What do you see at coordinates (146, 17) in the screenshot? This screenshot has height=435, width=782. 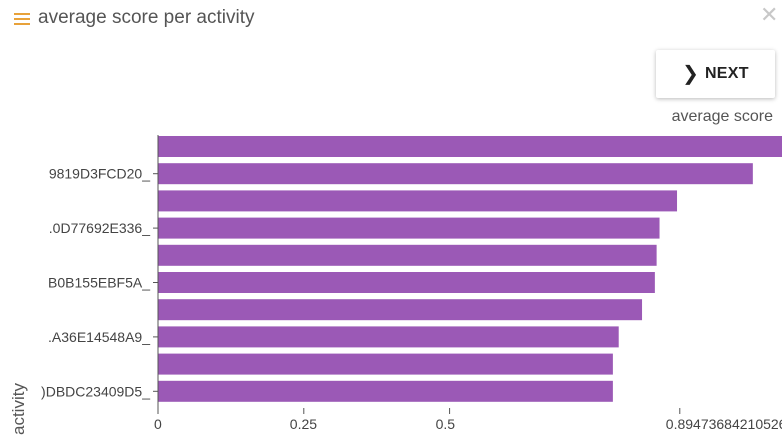 I see `chart-title: average score per activity` at bounding box center [146, 17].